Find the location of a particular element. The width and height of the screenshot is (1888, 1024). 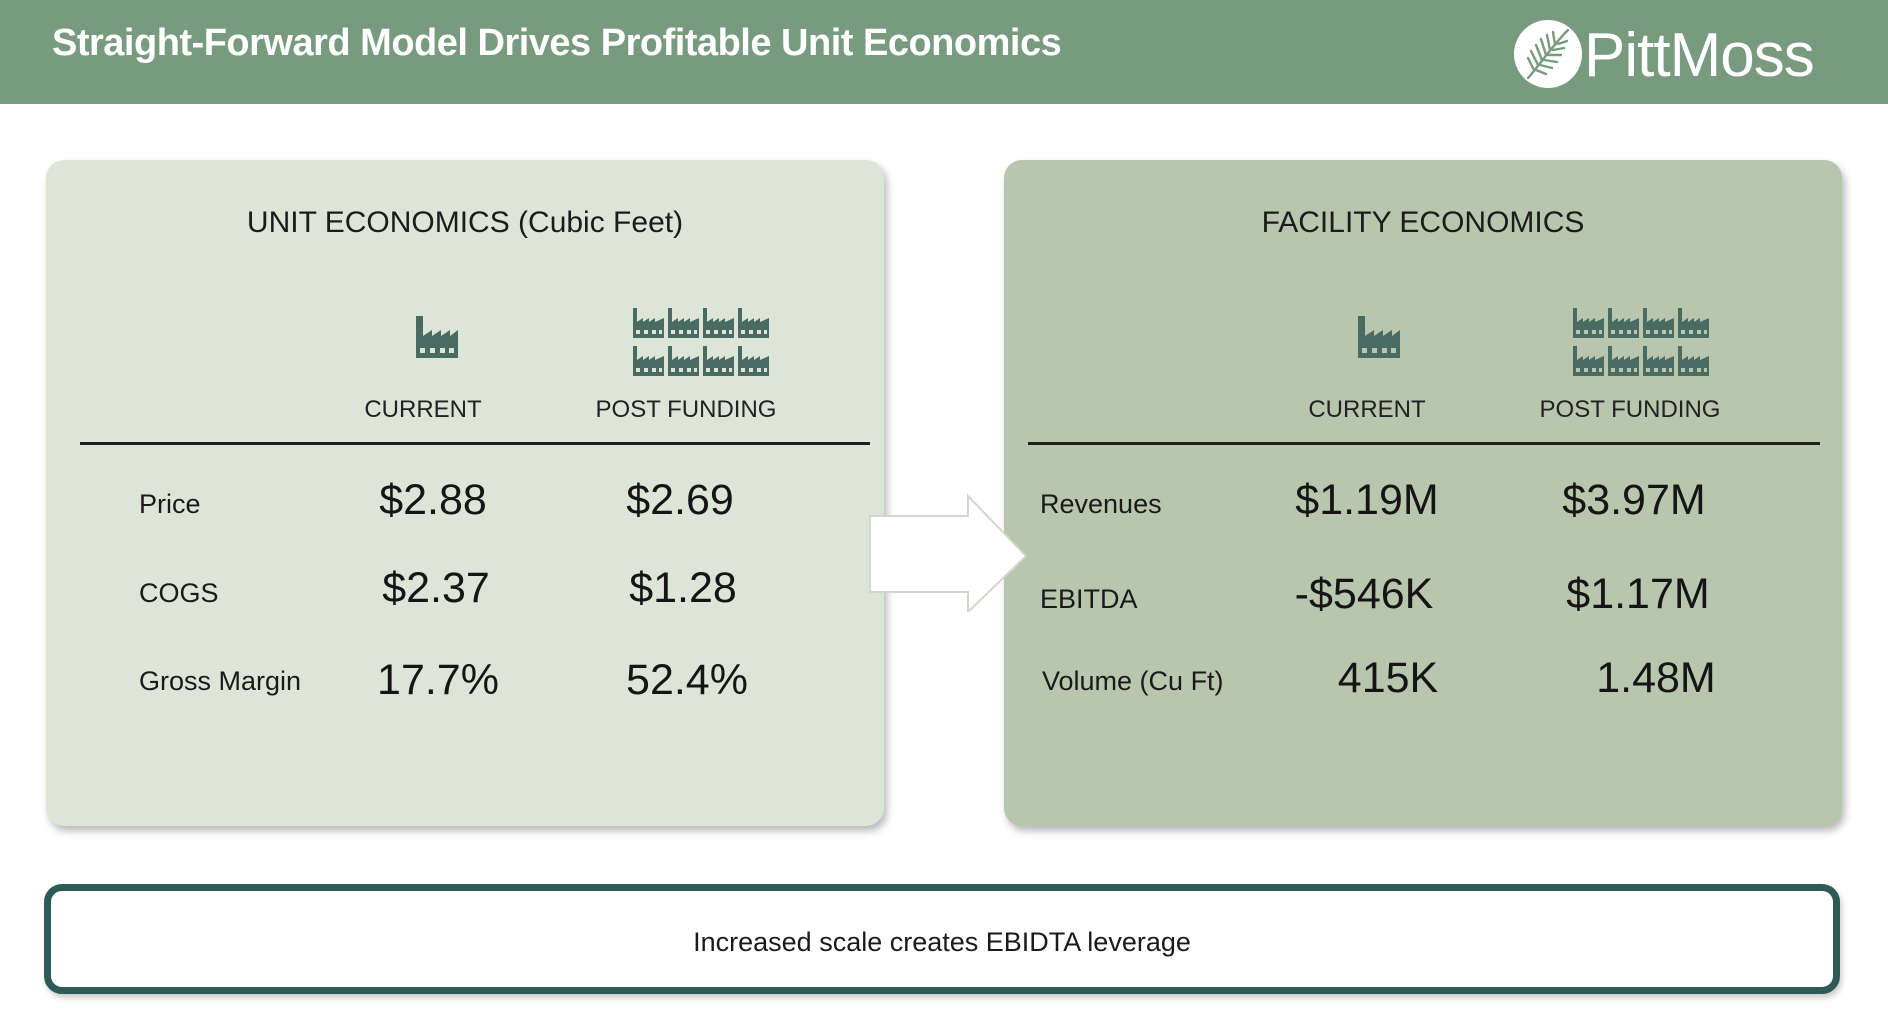

right-arrow-icon is located at coordinates (948, 552).